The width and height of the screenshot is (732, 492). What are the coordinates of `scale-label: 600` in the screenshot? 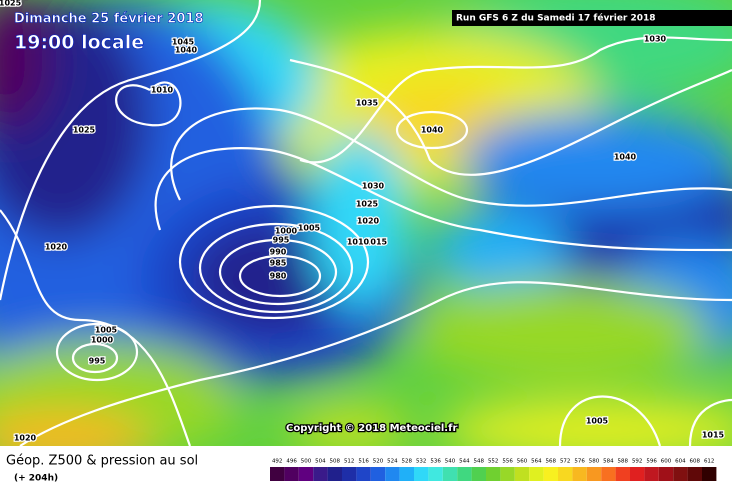 It's located at (666, 462).